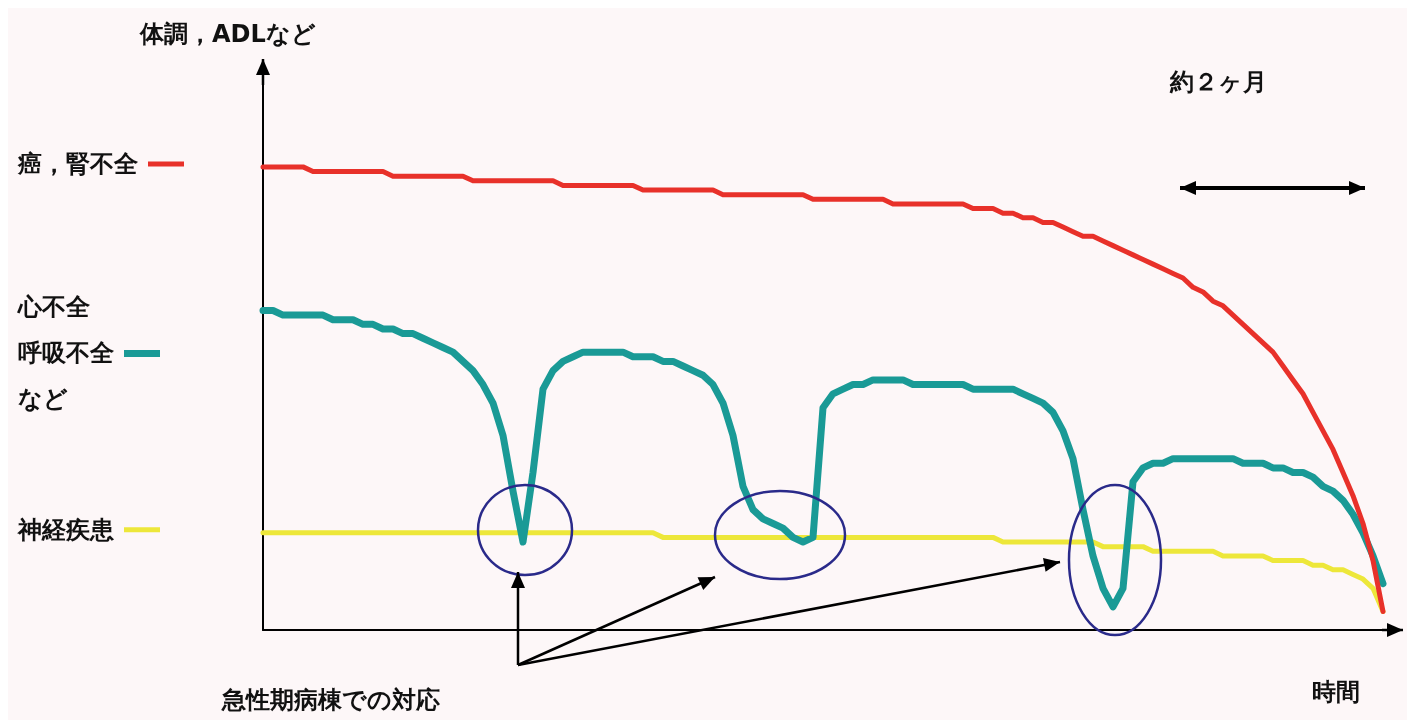  What do you see at coordinates (227, 34) in the screenshot?
I see `y-axis-title: 体調，ADLなど` at bounding box center [227, 34].